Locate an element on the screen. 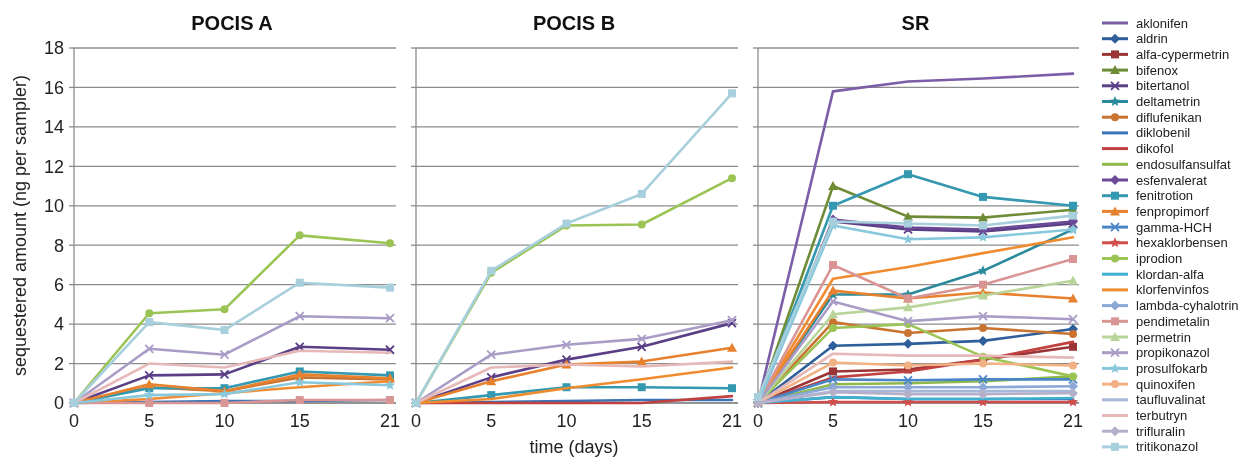  legend-label: endosulfansulfat is located at coordinates (1184, 164).